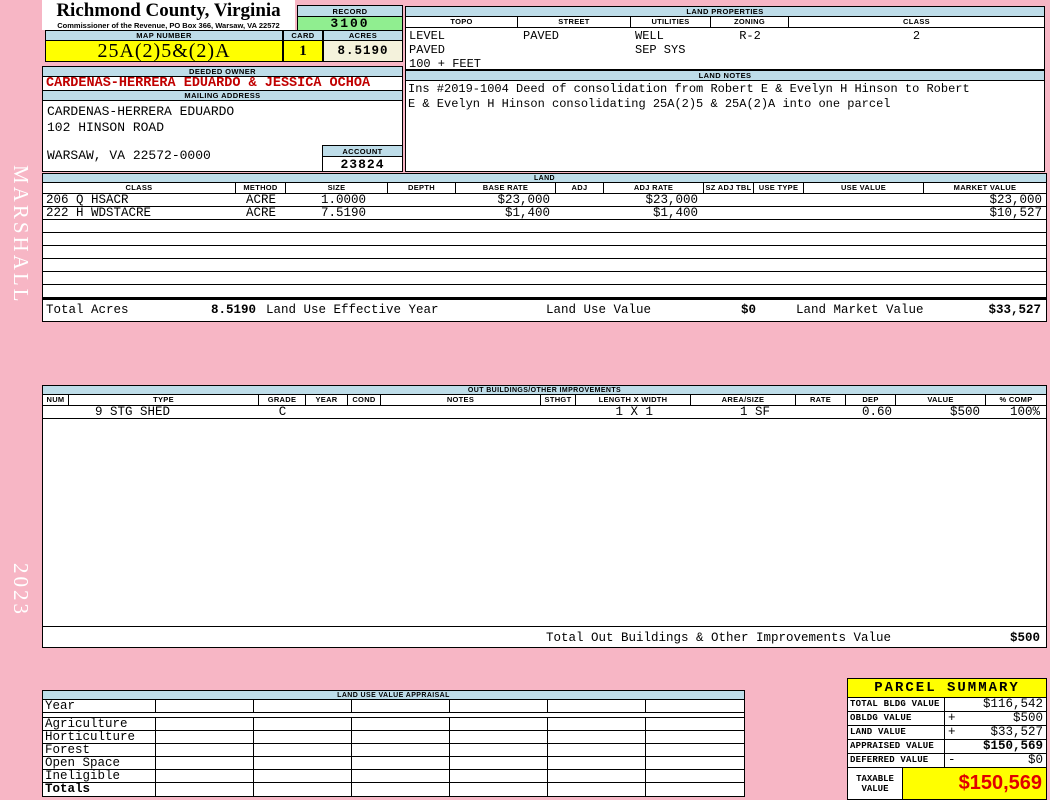 This screenshot has width=1050, height=800. Describe the element at coordinates (1035, 760) in the screenshot. I see `summary-amount: $0` at that location.